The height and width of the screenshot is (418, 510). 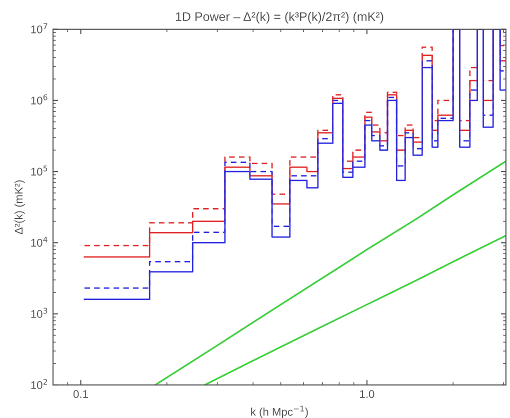 I want to click on y-axis-title: Δ²(k) (mK²), so click(x=19, y=207).